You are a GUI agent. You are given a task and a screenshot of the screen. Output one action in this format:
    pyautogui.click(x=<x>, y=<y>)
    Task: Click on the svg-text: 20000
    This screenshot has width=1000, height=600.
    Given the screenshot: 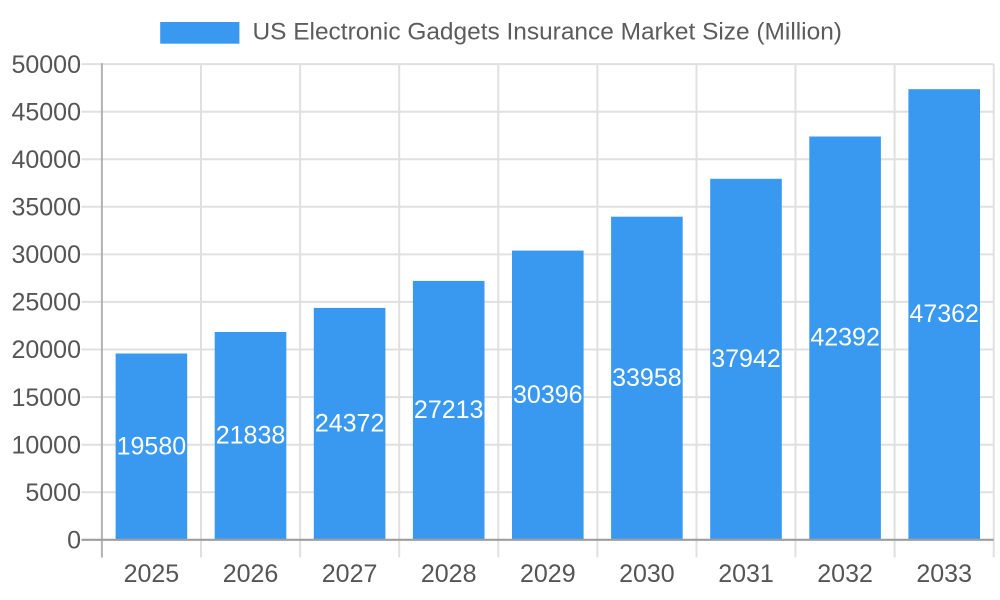 What is the action you would take?
    pyautogui.click(x=46, y=350)
    